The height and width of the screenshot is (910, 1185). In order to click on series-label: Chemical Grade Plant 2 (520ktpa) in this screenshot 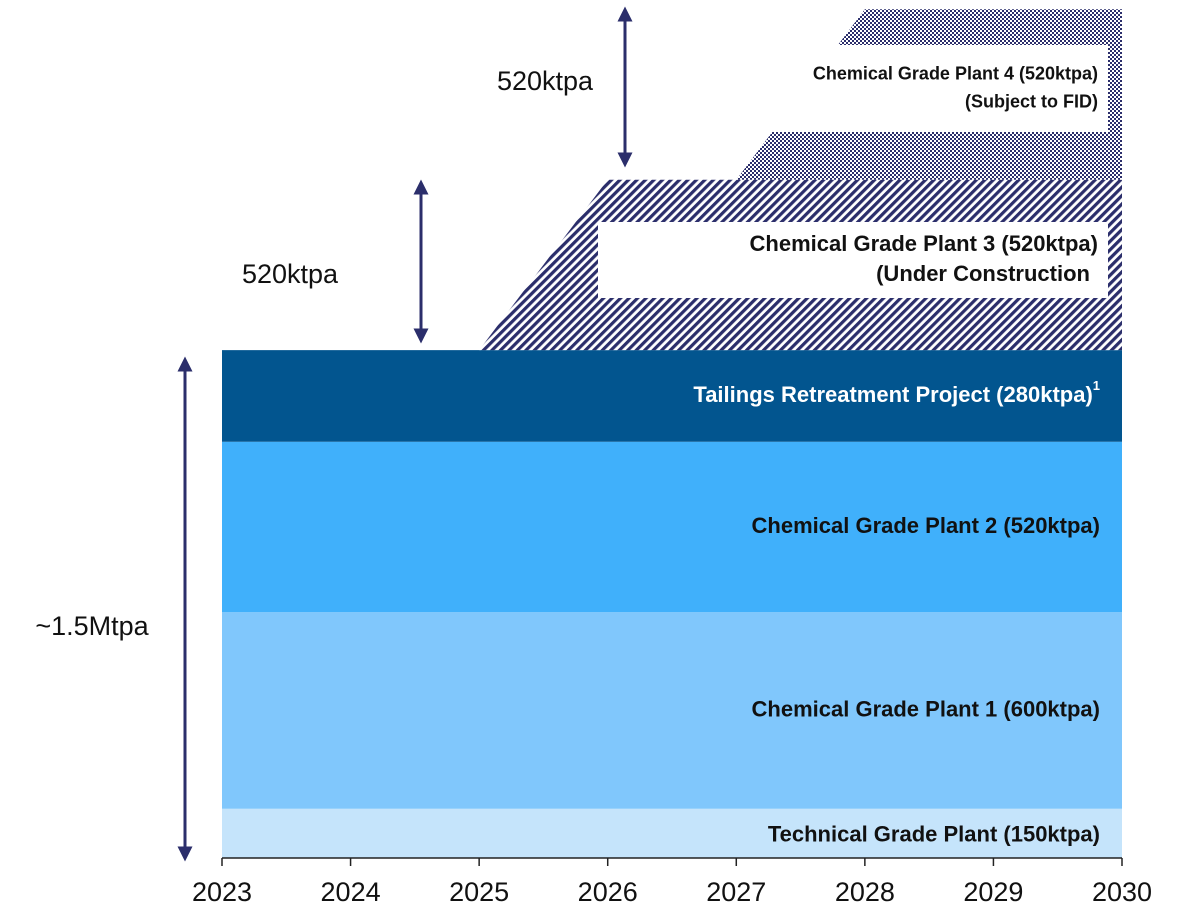, I will do `click(926, 525)`.